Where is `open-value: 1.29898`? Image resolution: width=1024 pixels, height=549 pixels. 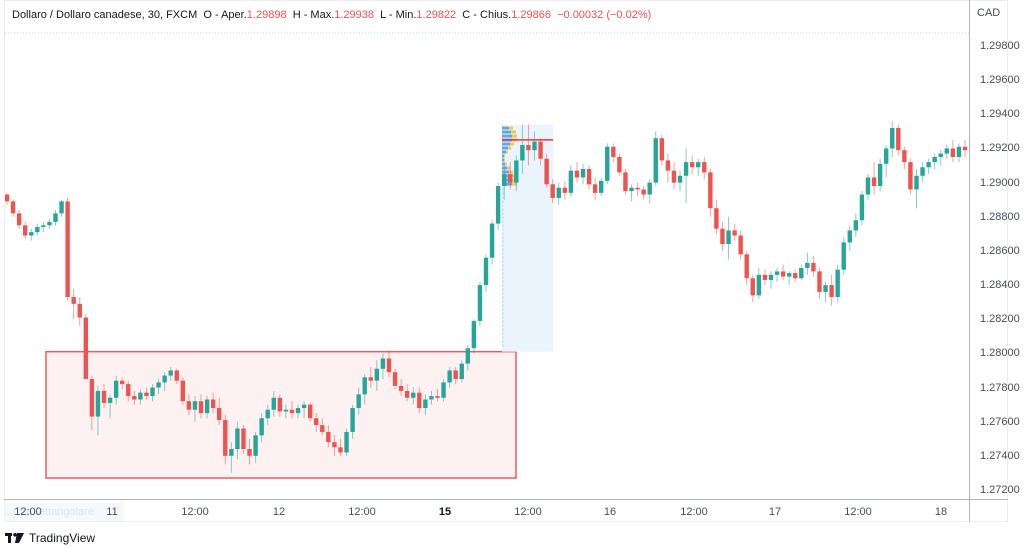 open-value: 1.29898 is located at coordinates (266, 15).